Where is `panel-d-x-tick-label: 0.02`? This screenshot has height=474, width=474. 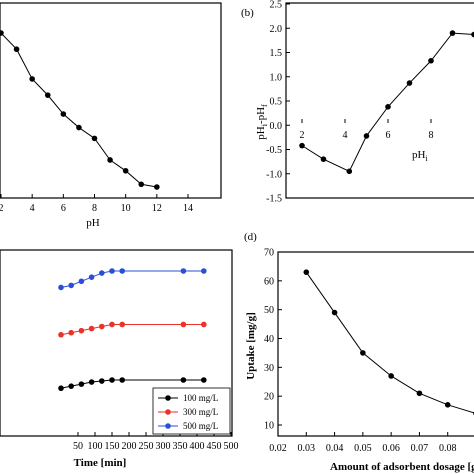
panel-d-x-tick-label: 0.02 is located at coordinates (278, 448).